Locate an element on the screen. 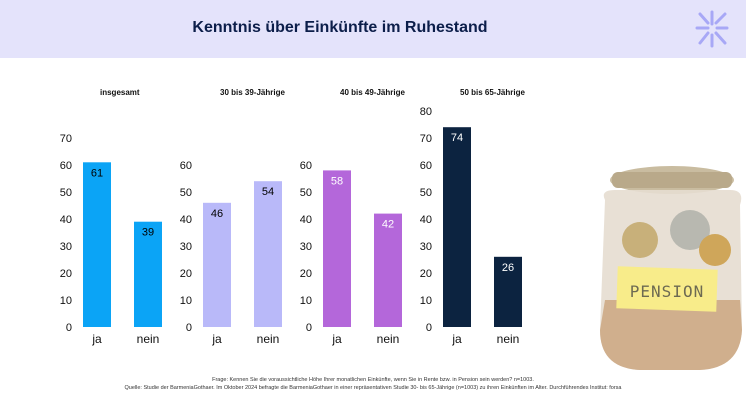 This screenshot has width=746, height=420. data-label: 42 is located at coordinates (388, 225).